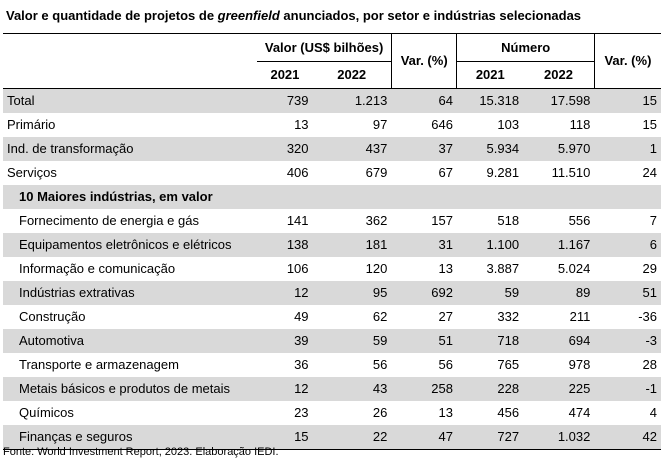 This screenshot has height=466, width=665. Describe the element at coordinates (574, 268) in the screenshot. I see `cell-numero-2022: 5.024` at that location.